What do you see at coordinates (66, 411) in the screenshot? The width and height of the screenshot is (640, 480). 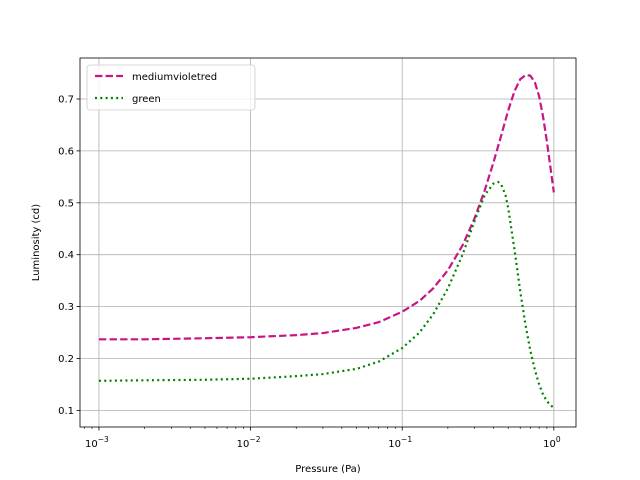 I see `y-tick-label: 0.1` at bounding box center [66, 411].